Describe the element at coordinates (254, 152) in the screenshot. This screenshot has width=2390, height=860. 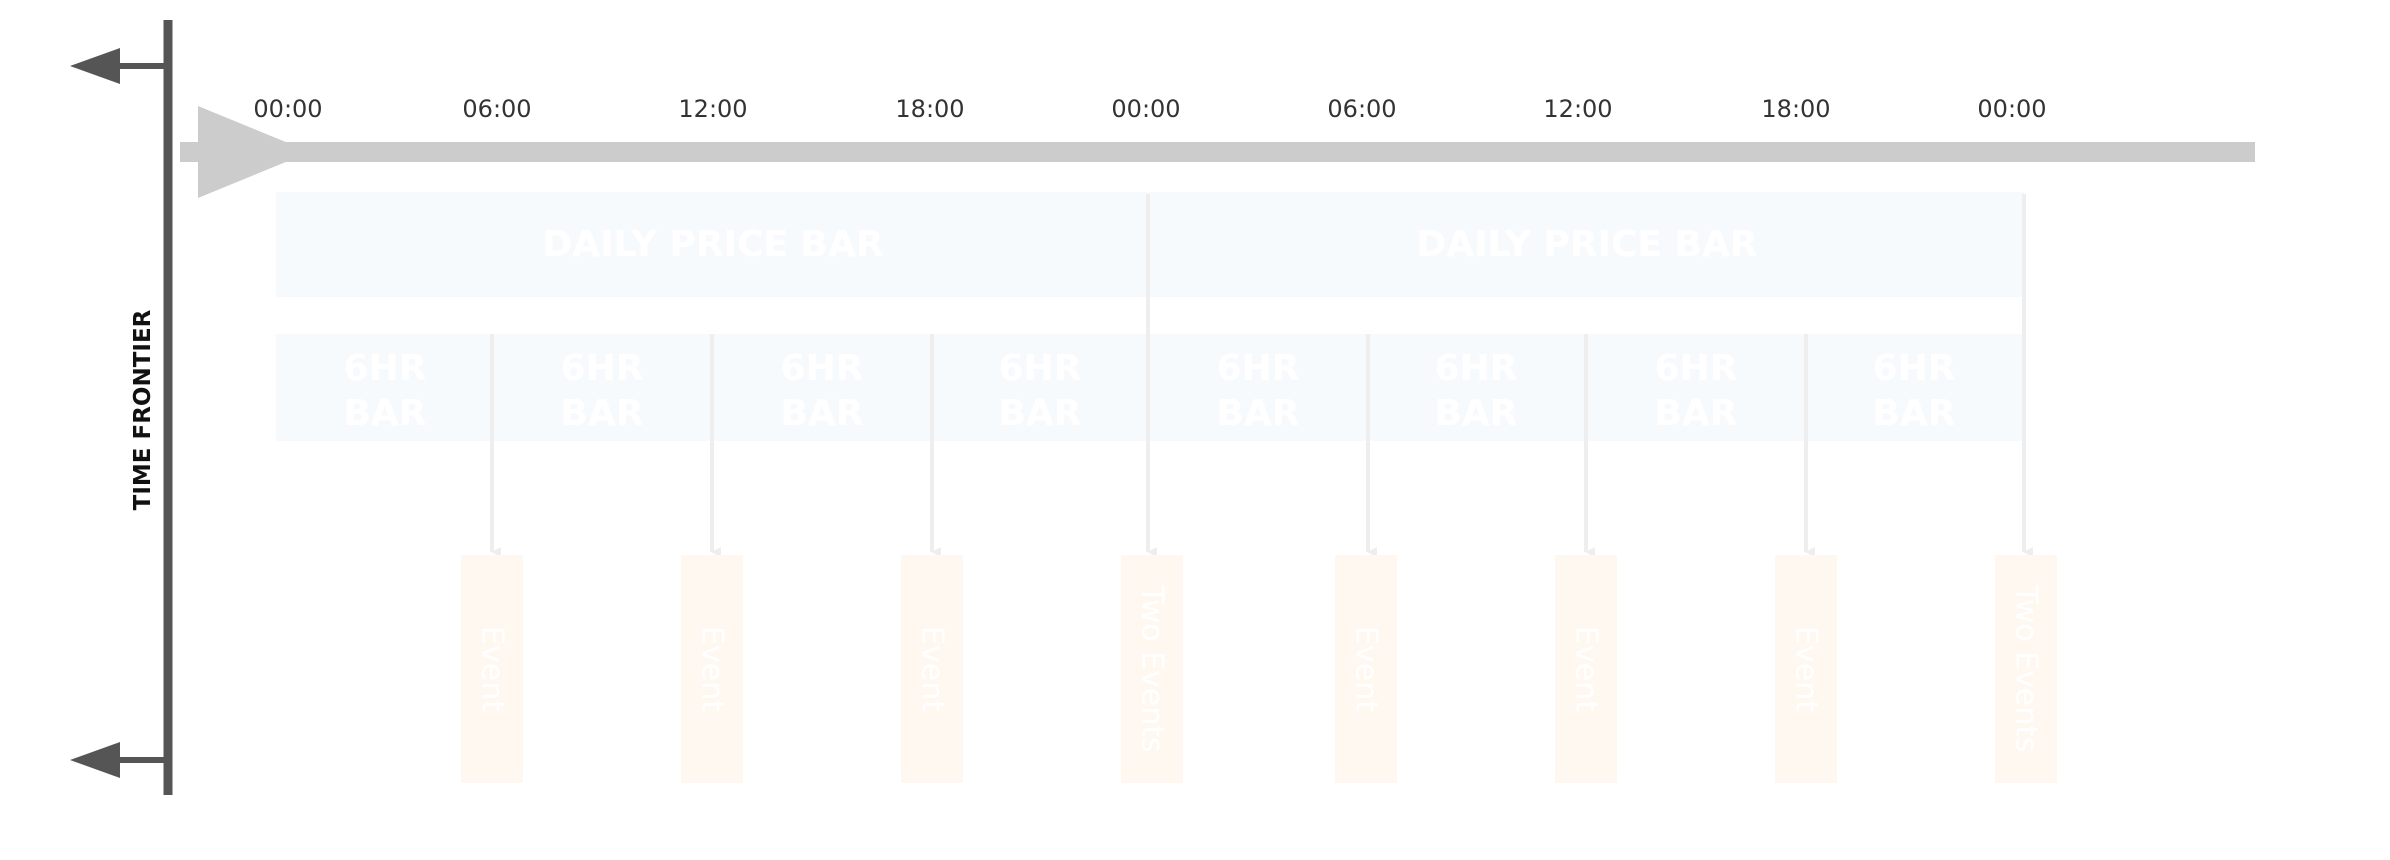
I see `timeline-arrowhead-icon` at that location.